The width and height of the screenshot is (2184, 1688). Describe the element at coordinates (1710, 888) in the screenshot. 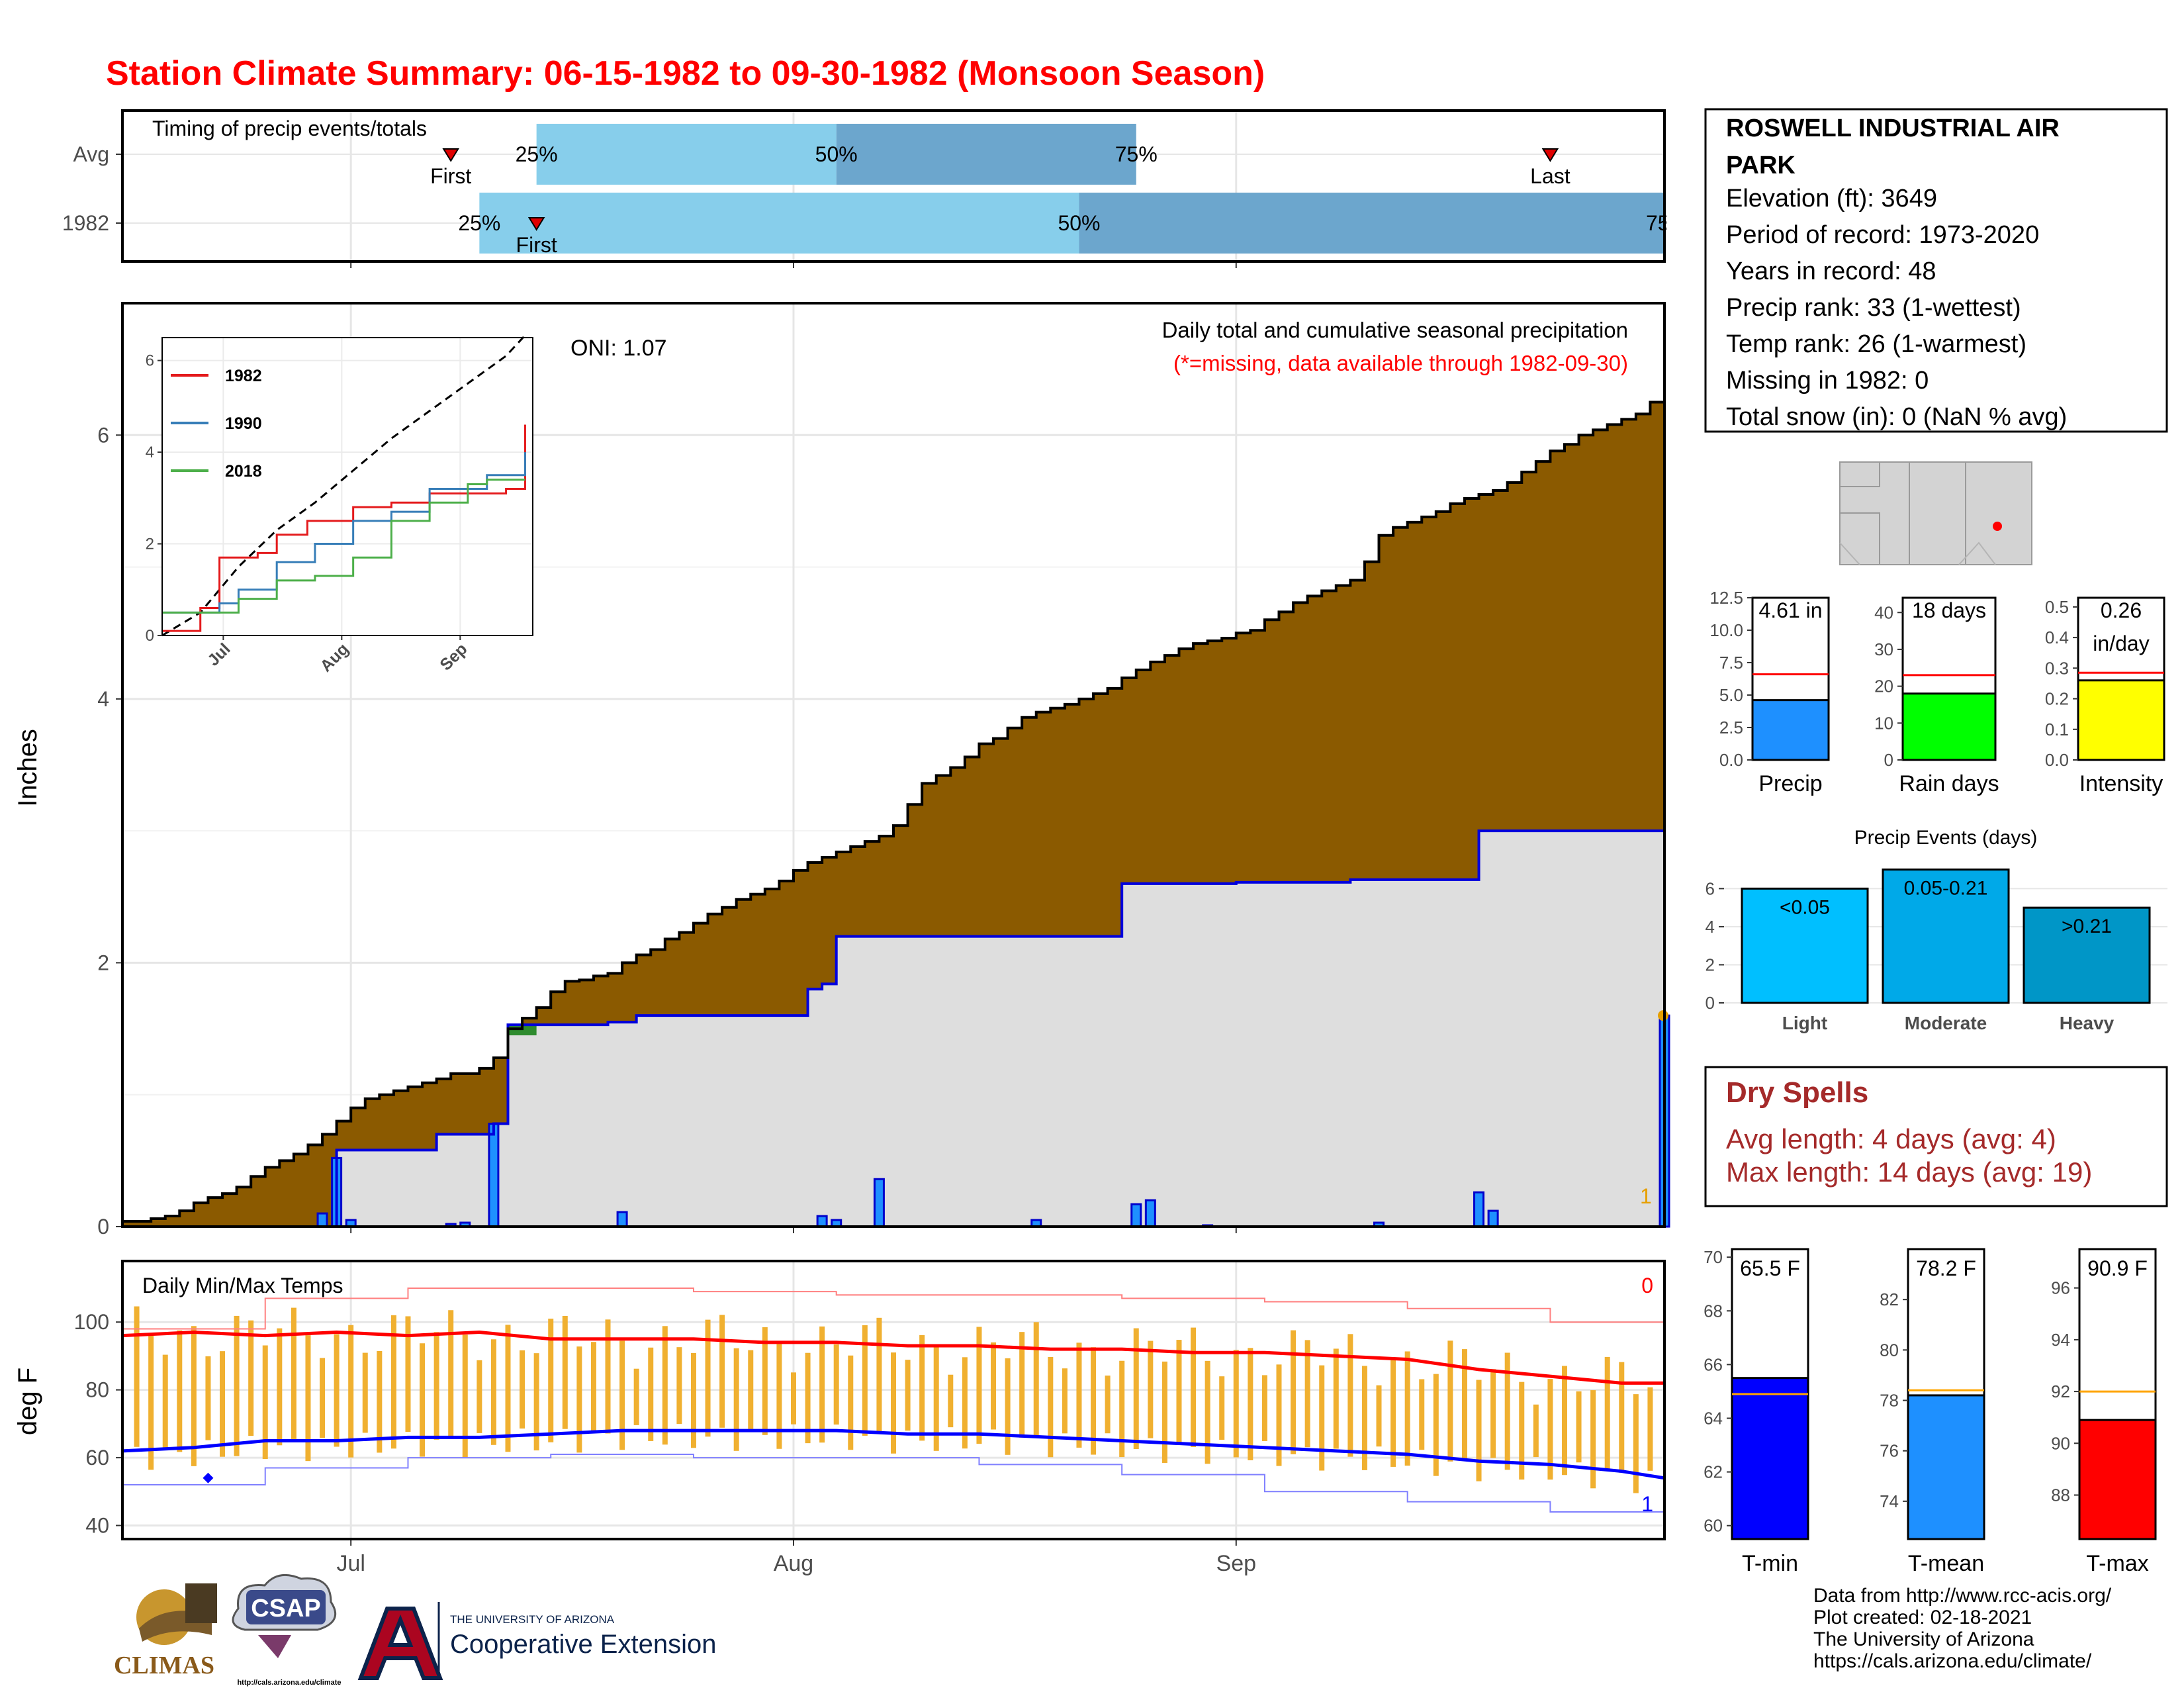

I see `events-tick-label: 6` at that location.